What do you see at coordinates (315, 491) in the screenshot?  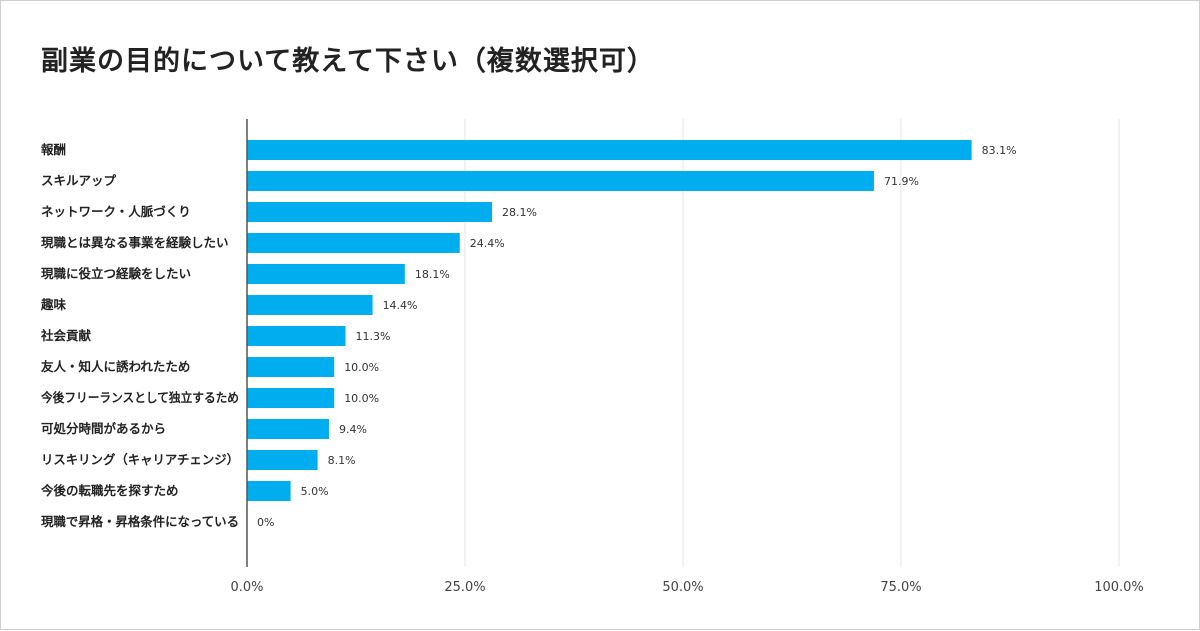 I see `value-label: 5.0%` at bounding box center [315, 491].